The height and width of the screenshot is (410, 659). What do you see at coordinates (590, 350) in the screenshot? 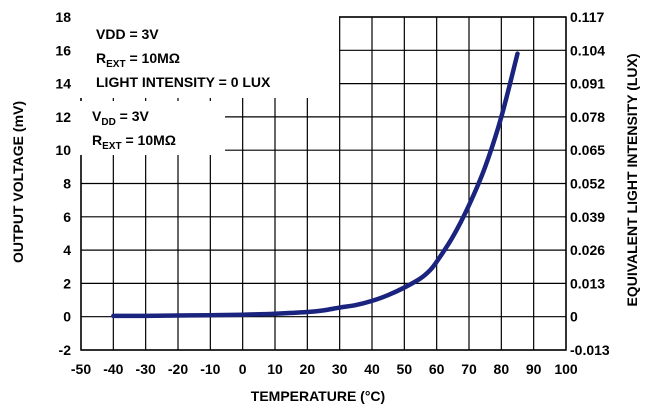
I see `y2-tick-label: -0.013` at bounding box center [590, 350].